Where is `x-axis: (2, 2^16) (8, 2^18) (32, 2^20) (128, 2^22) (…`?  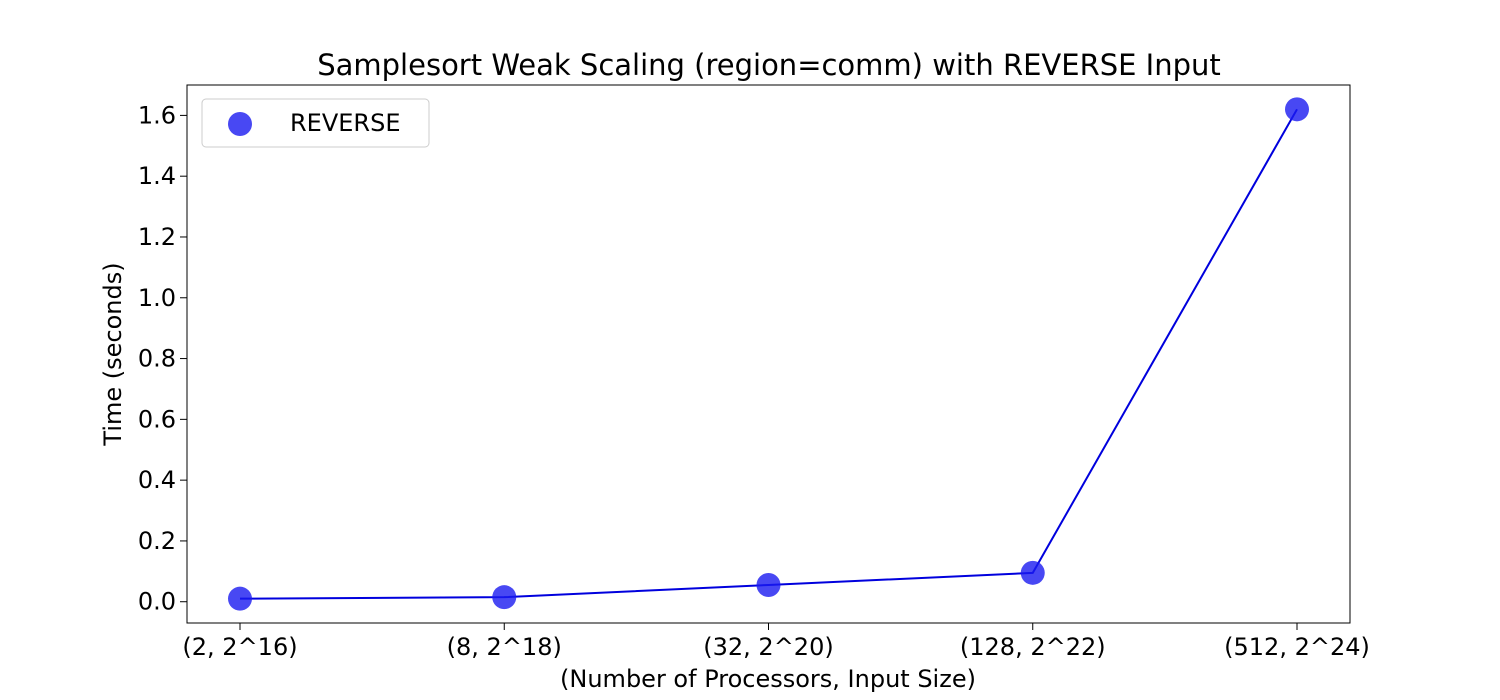 x-axis: (2, 2^16) (8, 2^18) (32, 2^20) (128, 2^22) (… is located at coordinates (776, 642).